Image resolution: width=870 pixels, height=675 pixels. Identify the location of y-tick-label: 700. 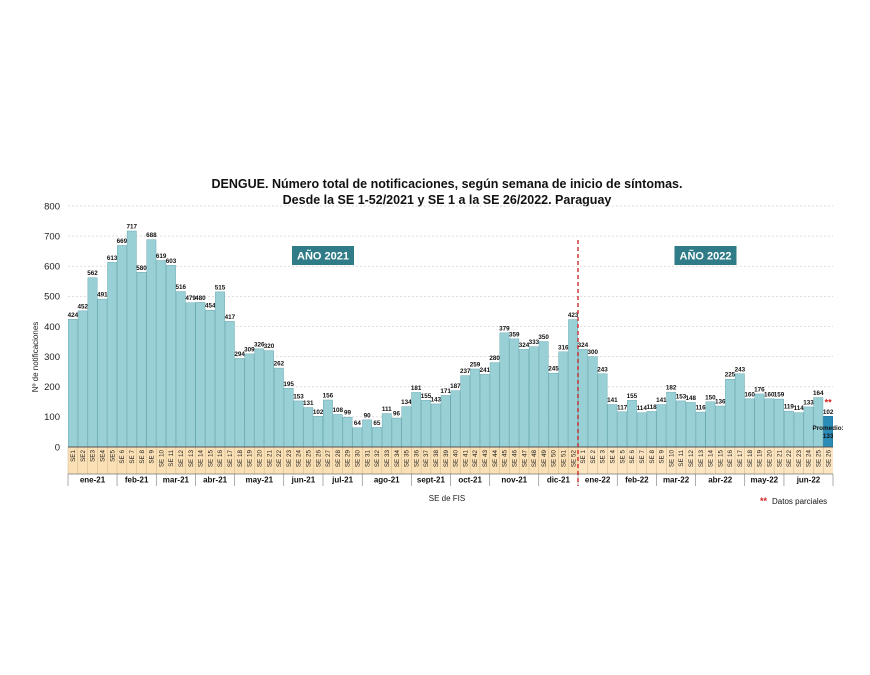
(52, 236).